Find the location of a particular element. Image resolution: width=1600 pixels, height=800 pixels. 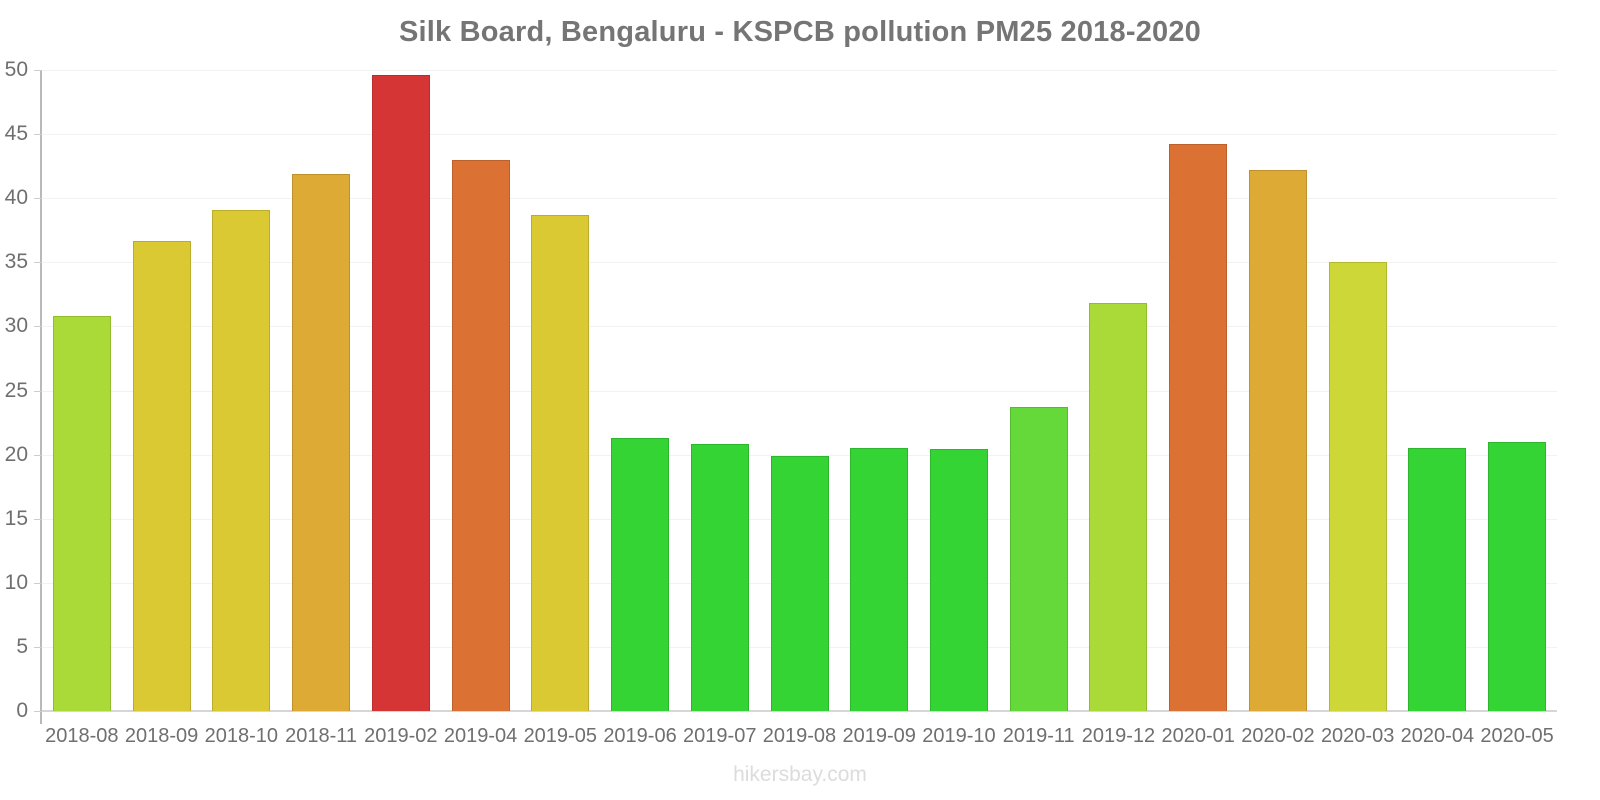

x-axis-tick-label-2019-09: 2019-09 is located at coordinates (879, 736).